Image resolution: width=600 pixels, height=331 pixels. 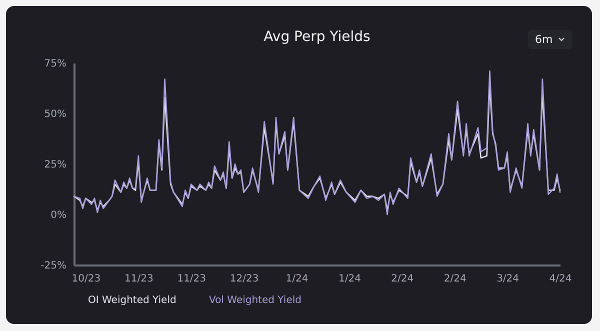 What do you see at coordinates (55, 64) in the screenshot?
I see `y-tick-label: 75%` at bounding box center [55, 64].